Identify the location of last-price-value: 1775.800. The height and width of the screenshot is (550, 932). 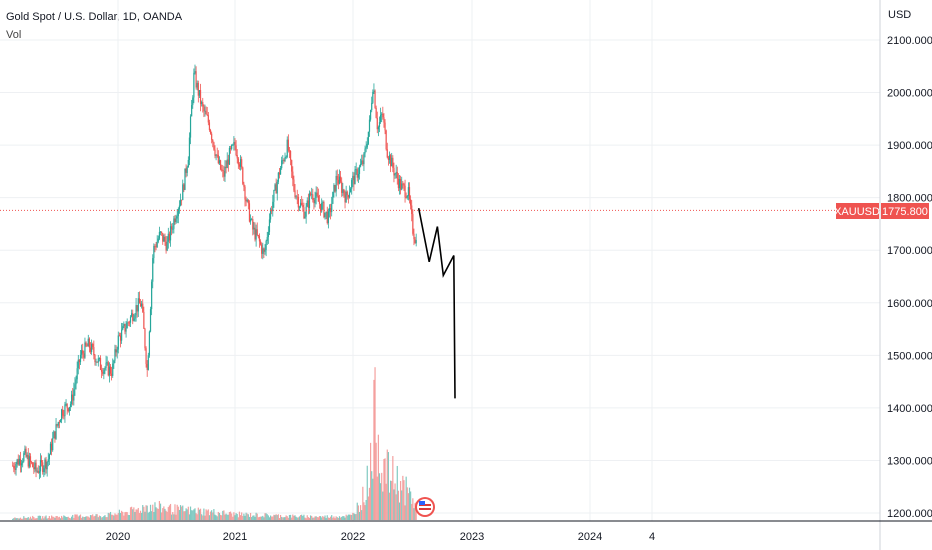
(905, 212).